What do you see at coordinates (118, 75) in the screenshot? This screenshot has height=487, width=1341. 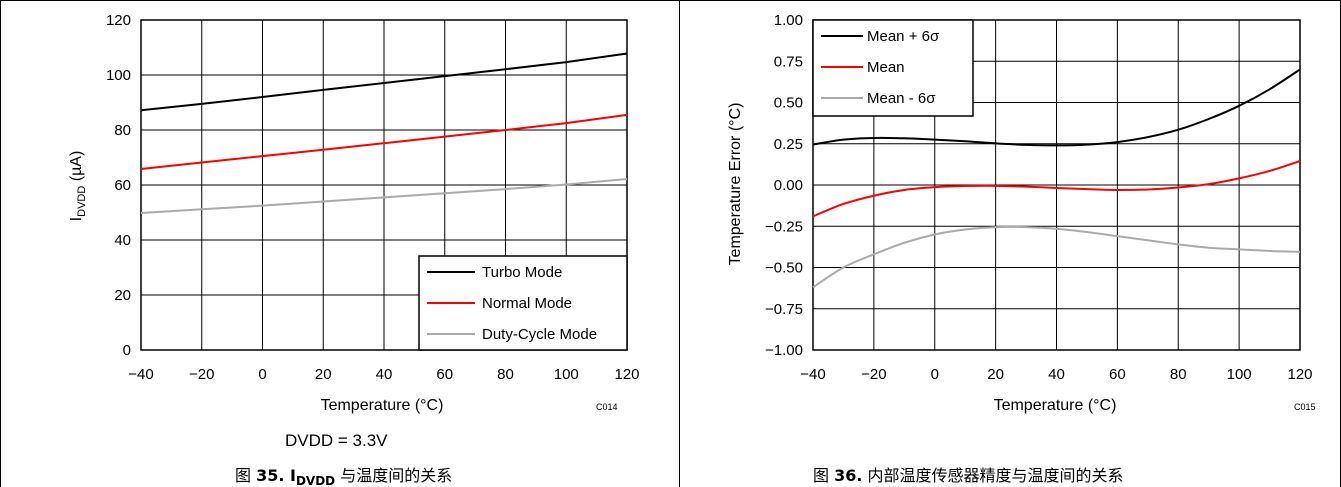 I see `y-tick-label: 100` at bounding box center [118, 75].